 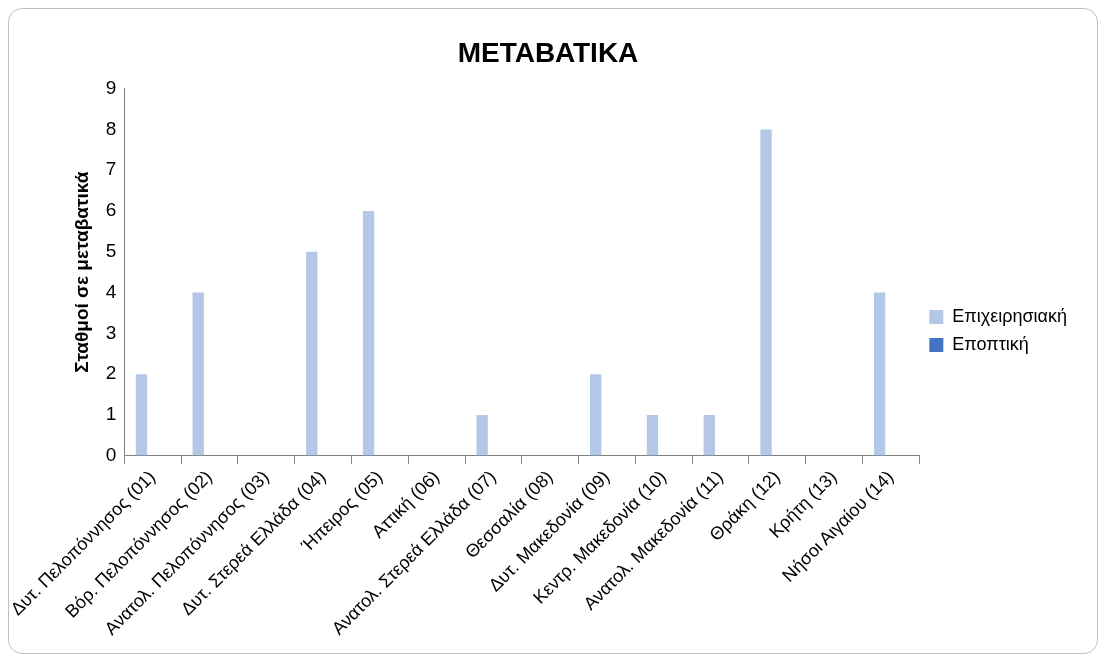 I want to click on y-tick-label: 2, so click(x=111, y=373).